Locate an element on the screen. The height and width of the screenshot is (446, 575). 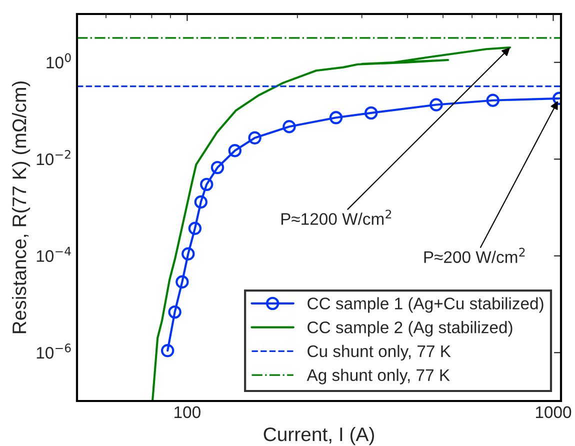
y-tick-label: 10$^{0}$ is located at coordinates (58, 60).